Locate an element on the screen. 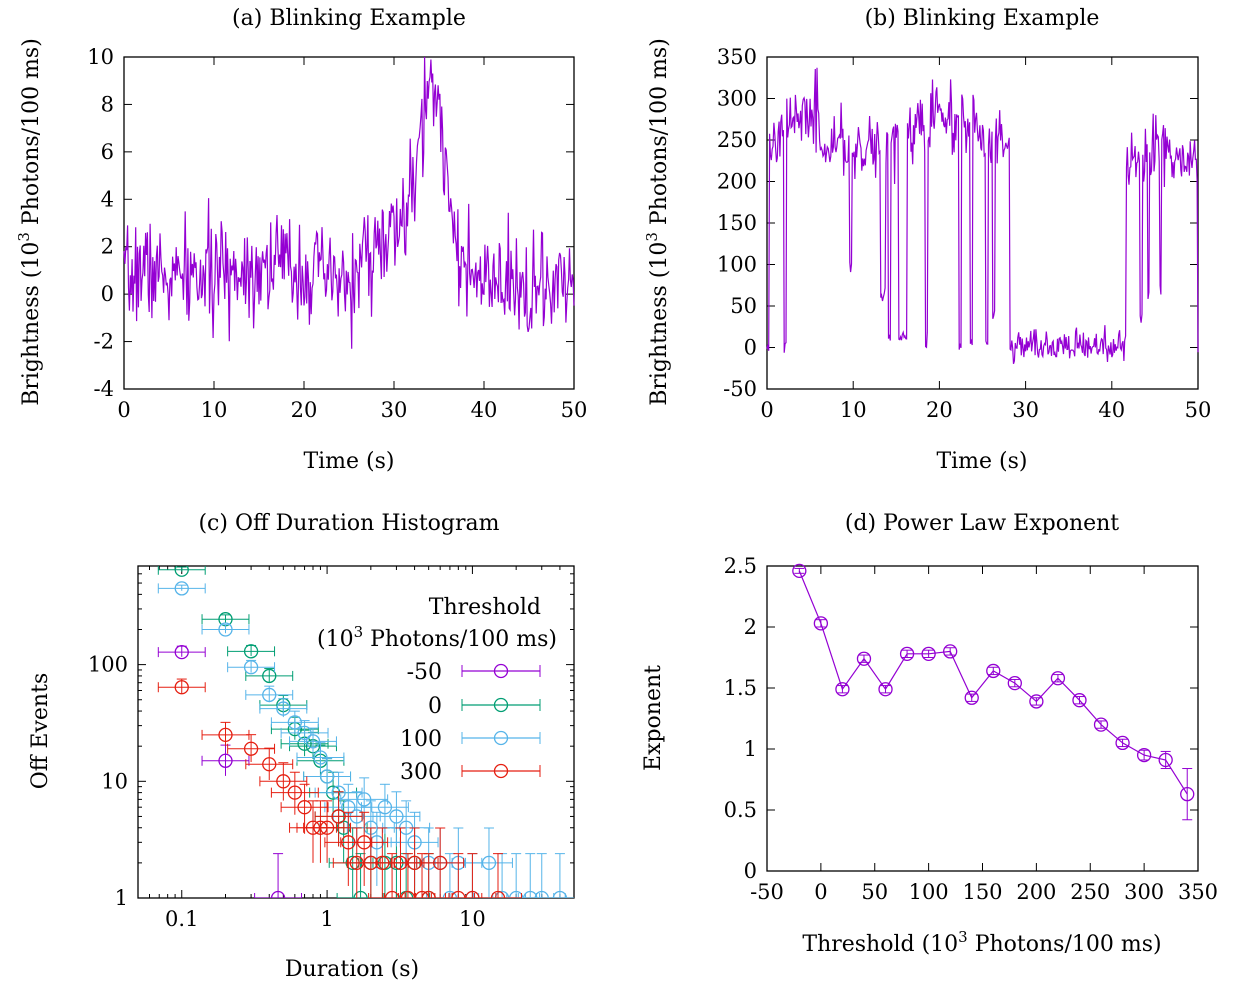 This screenshot has height=987, width=1238. series--50 is located at coordinates (230, 771).